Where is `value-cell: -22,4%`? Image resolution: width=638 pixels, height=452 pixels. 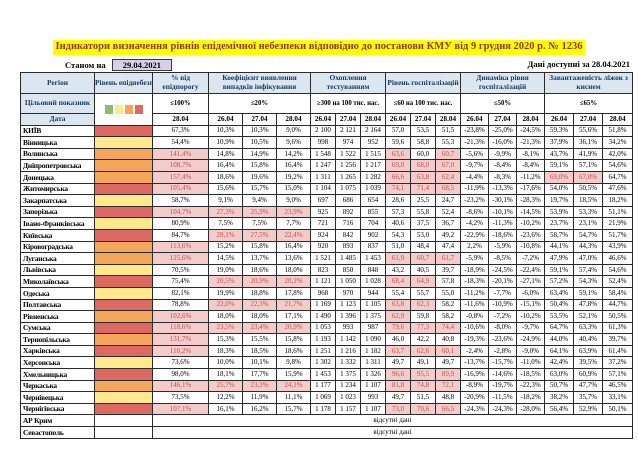
value-cell: -22,4% is located at coordinates (531, 270).